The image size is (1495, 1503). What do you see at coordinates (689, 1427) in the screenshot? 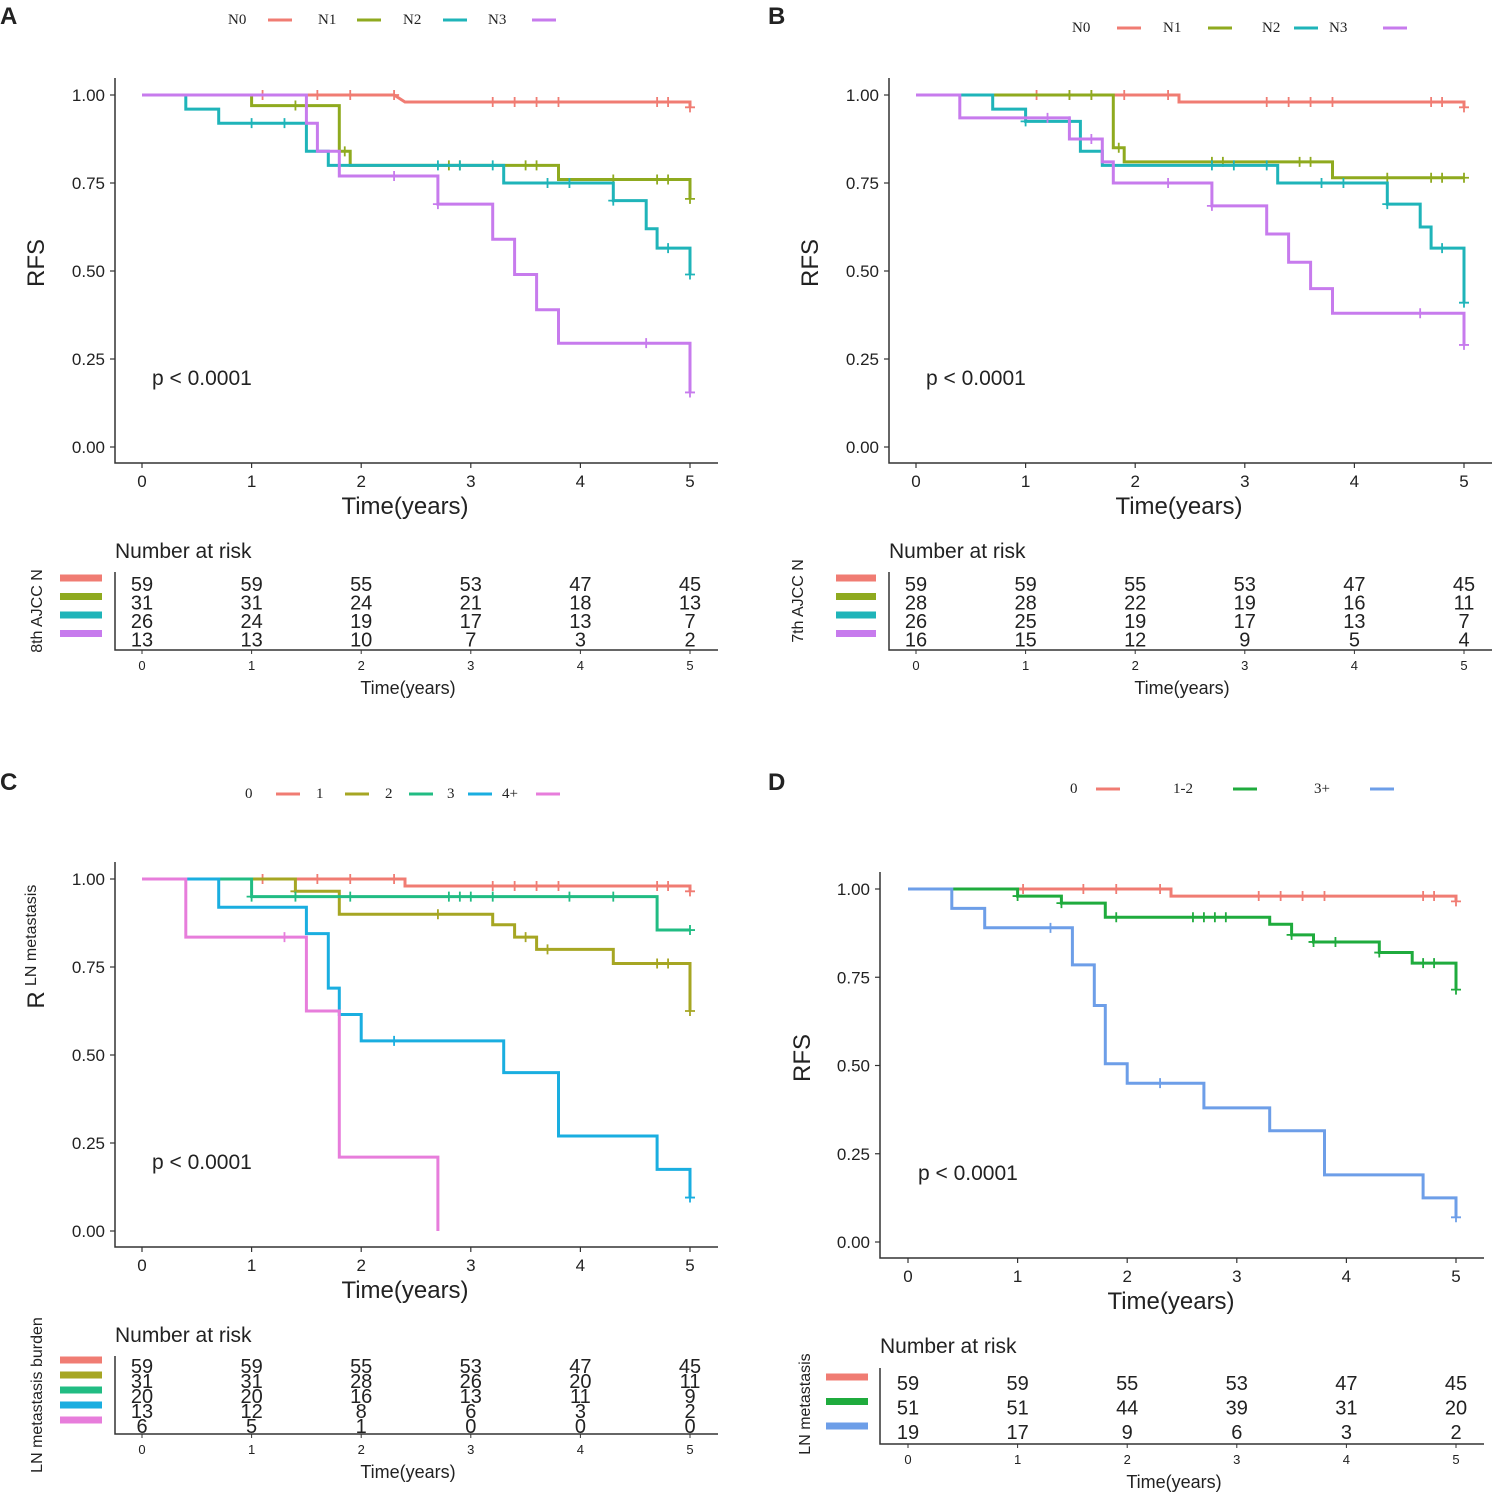
I see `risk-count: 0` at bounding box center [689, 1427].